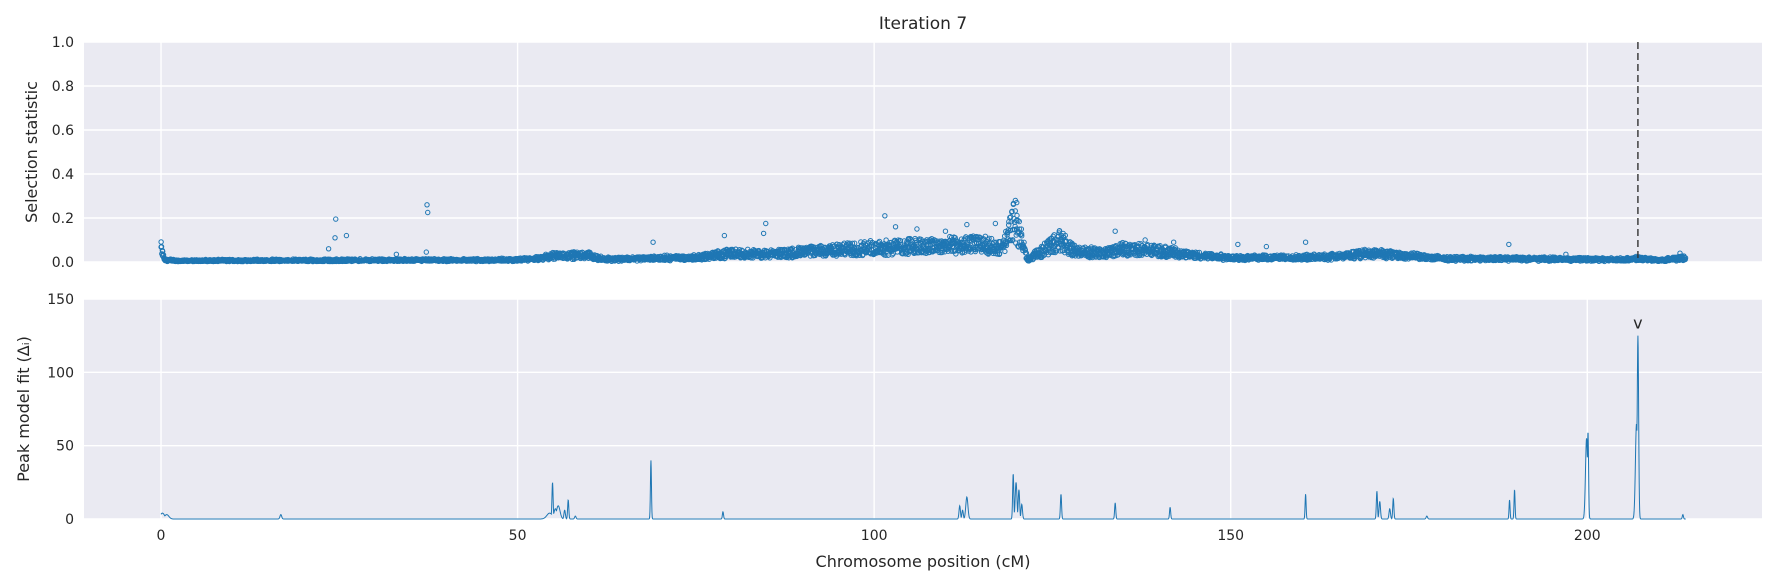 The width and height of the screenshot is (1779, 587). I want to click on bottom-y-tick-label: 100, so click(60, 373).